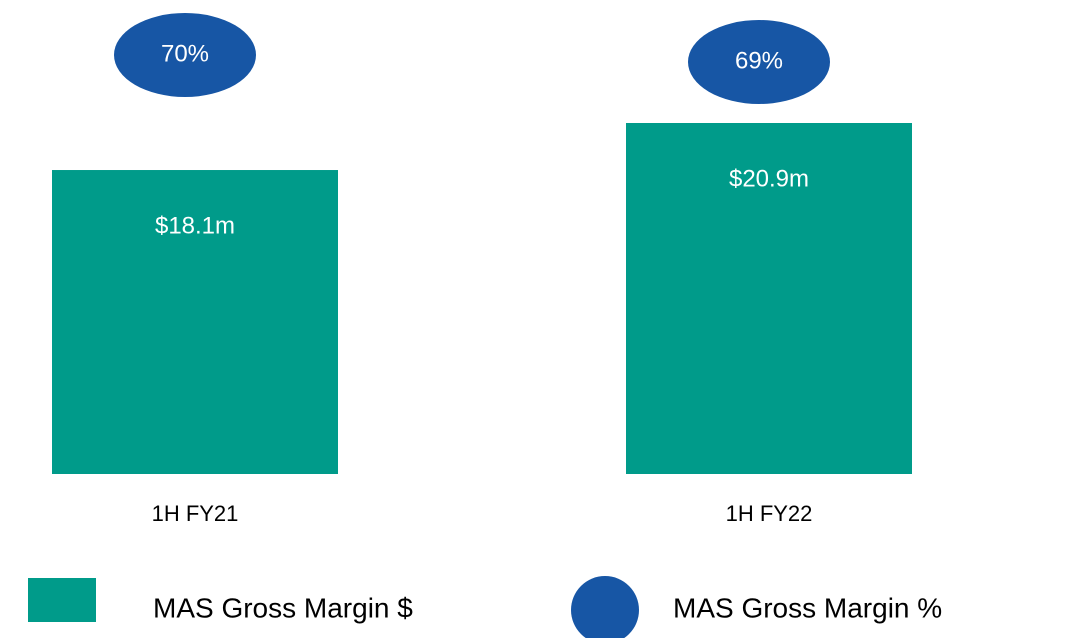 The height and width of the screenshot is (643, 1069). Describe the element at coordinates (283, 607) in the screenshot. I see `legend-label: MAS Gross Margin $` at that location.